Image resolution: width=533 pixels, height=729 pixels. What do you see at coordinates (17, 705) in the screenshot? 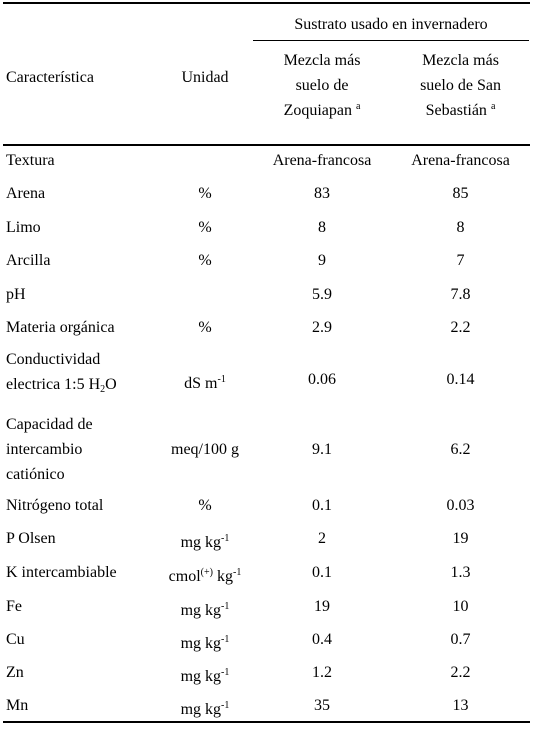
I see `text: Mn` at bounding box center [17, 705].